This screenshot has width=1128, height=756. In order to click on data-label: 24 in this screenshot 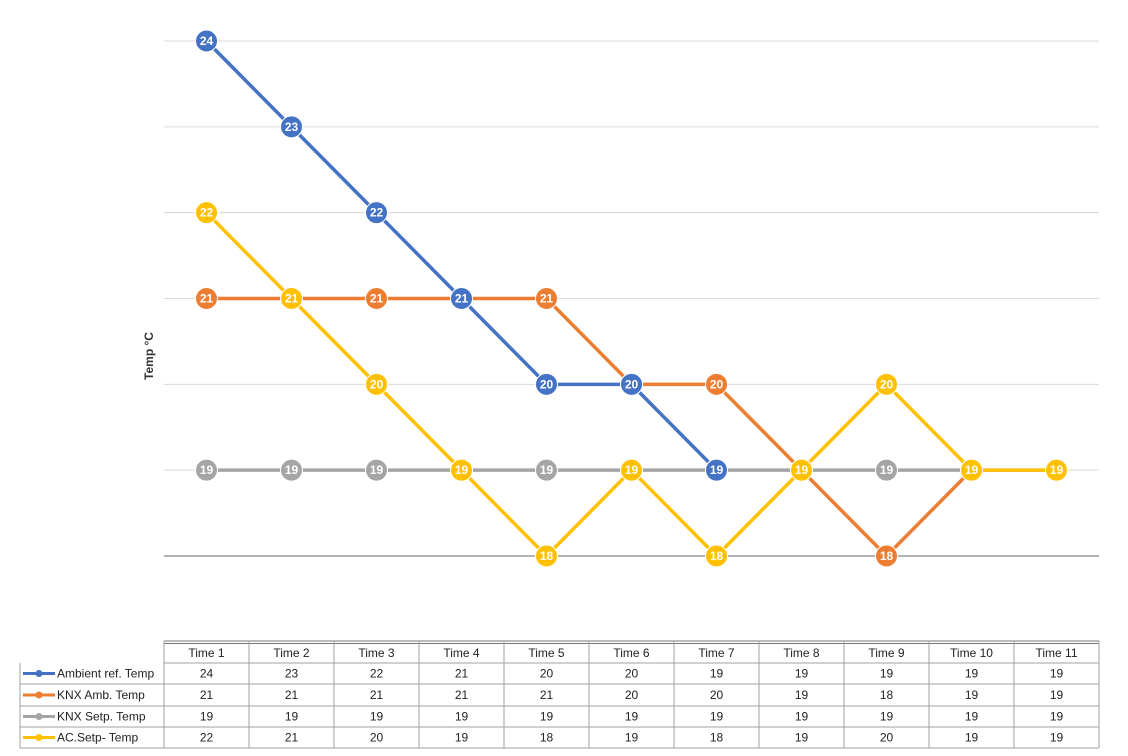, I will do `click(207, 41)`.